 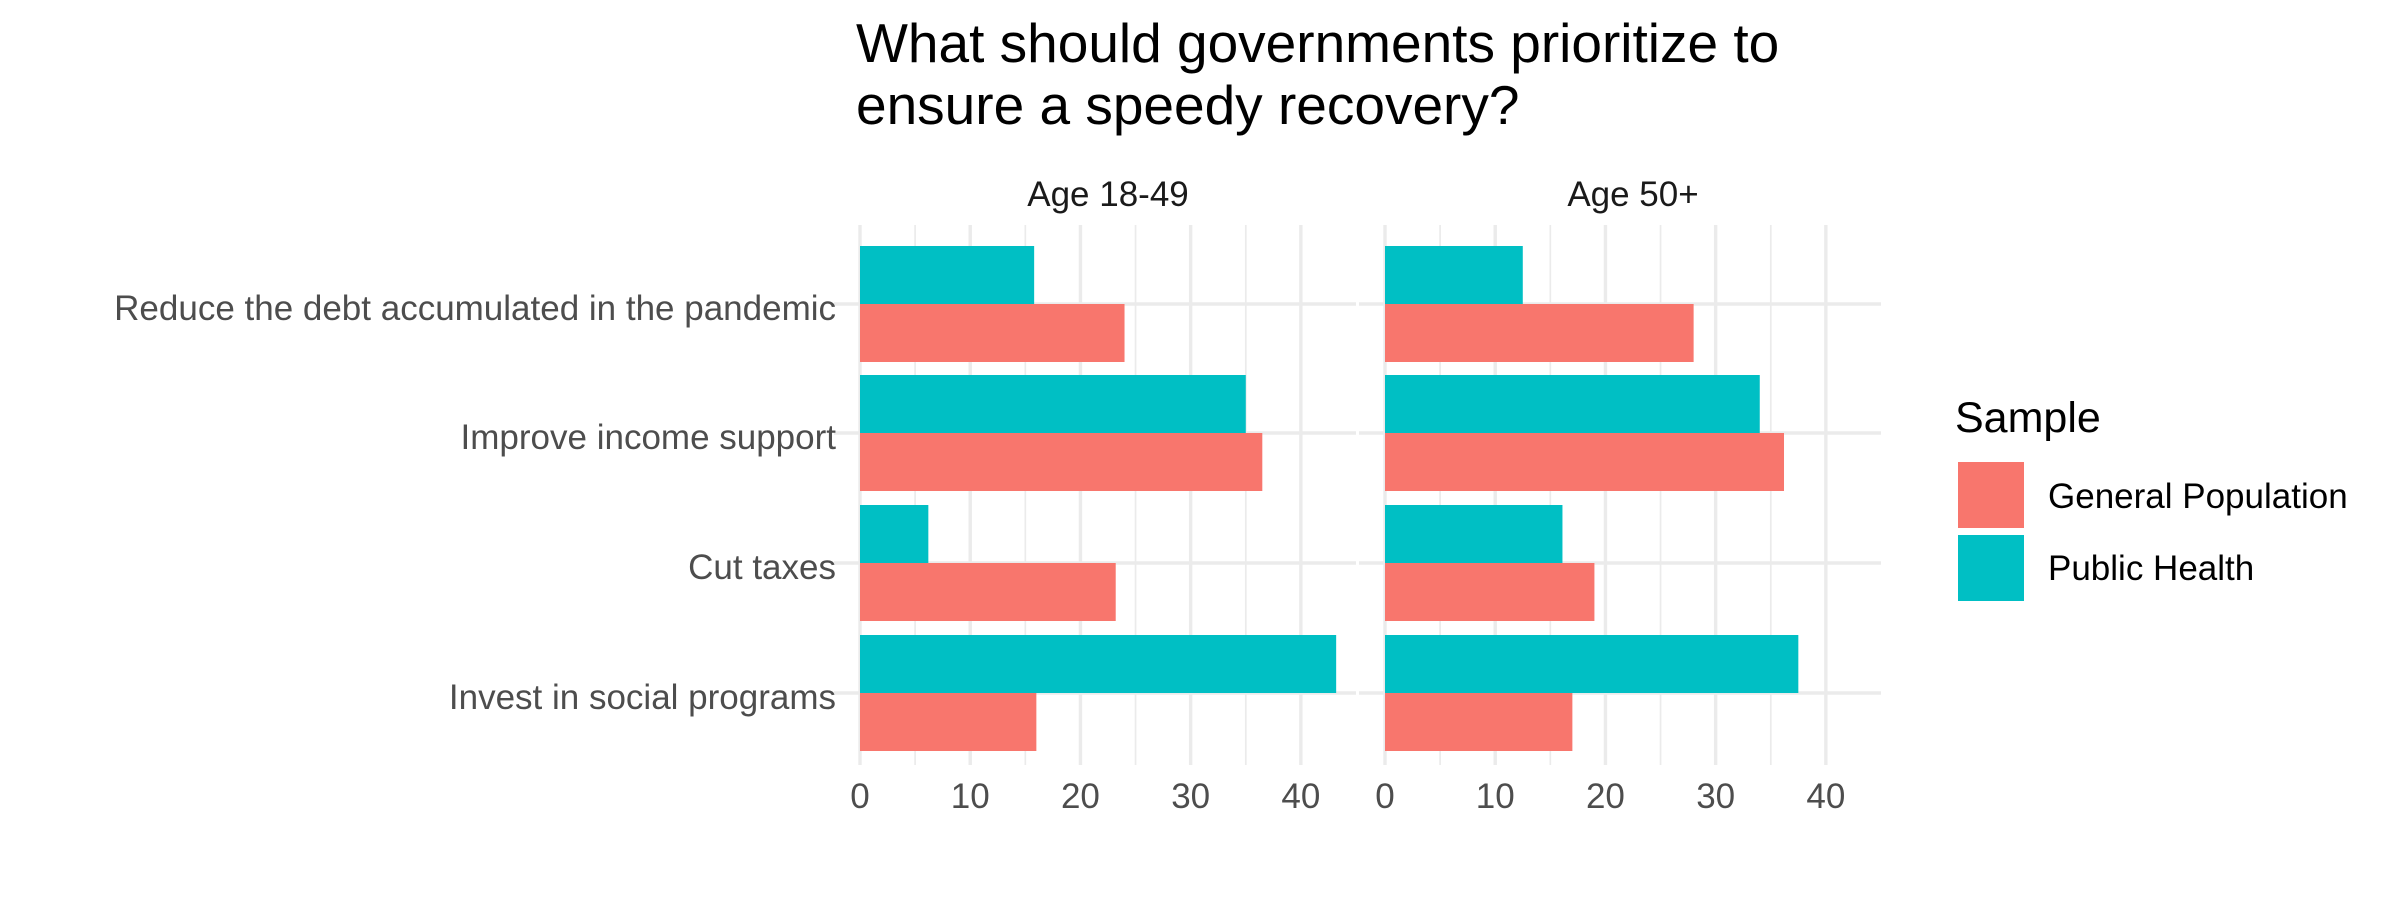 I want to click on bar-age-50-general-population-improve-income-support, so click(x=1585, y=462).